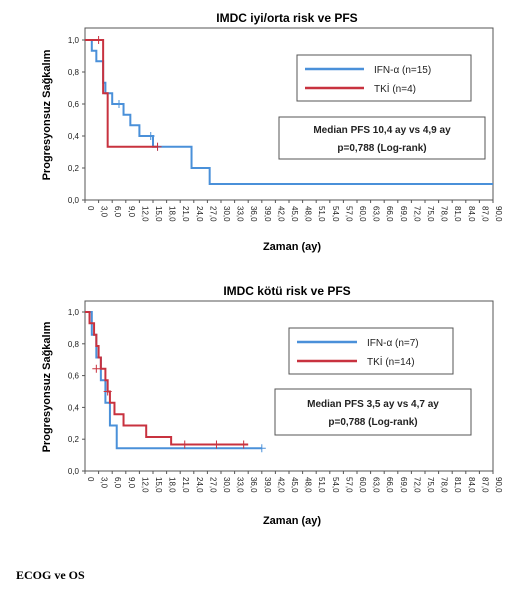 The width and height of the screenshot is (512, 590). What do you see at coordinates (286, 18) in the screenshot?
I see `chart-title: IMDC iyi/orta risk ve PFS` at bounding box center [286, 18].